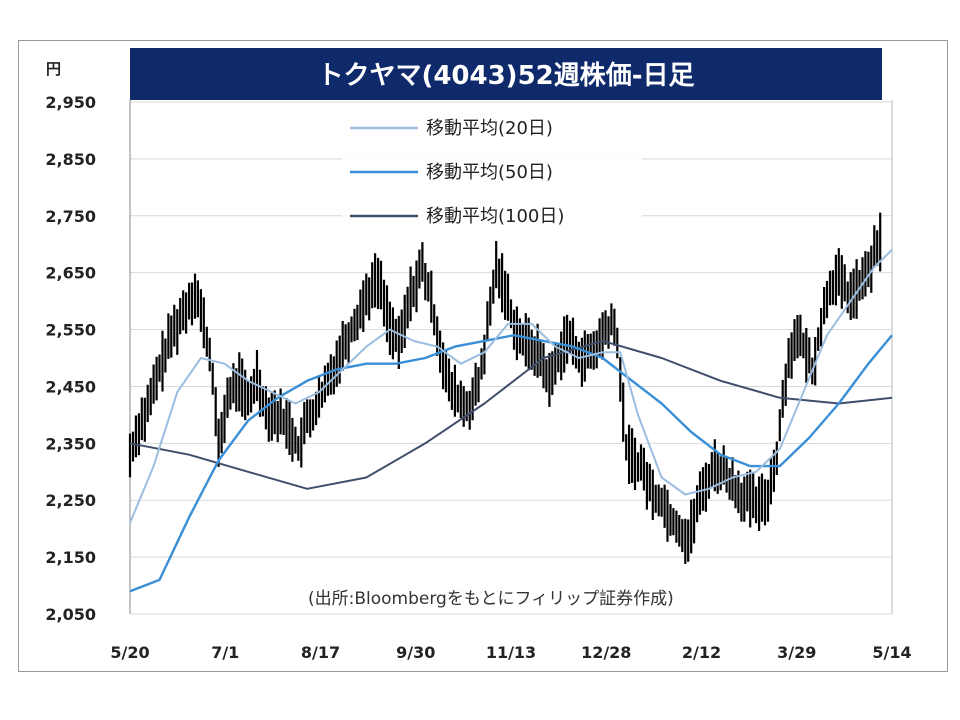  What do you see at coordinates (70, 159) in the screenshot?
I see `y-tick-label: 2,850` at bounding box center [70, 159].